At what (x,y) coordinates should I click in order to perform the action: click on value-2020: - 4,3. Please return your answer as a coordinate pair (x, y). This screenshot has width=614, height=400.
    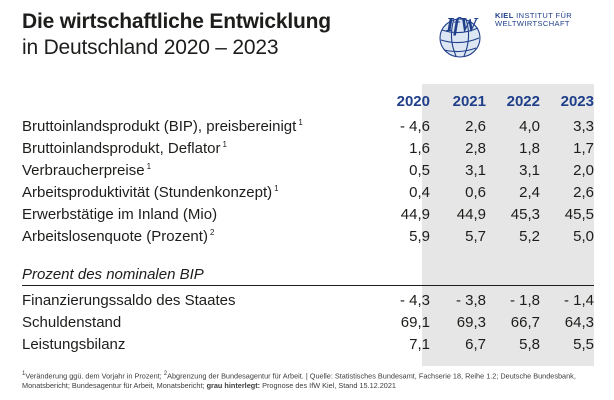
    Looking at the image, I should click on (414, 300).